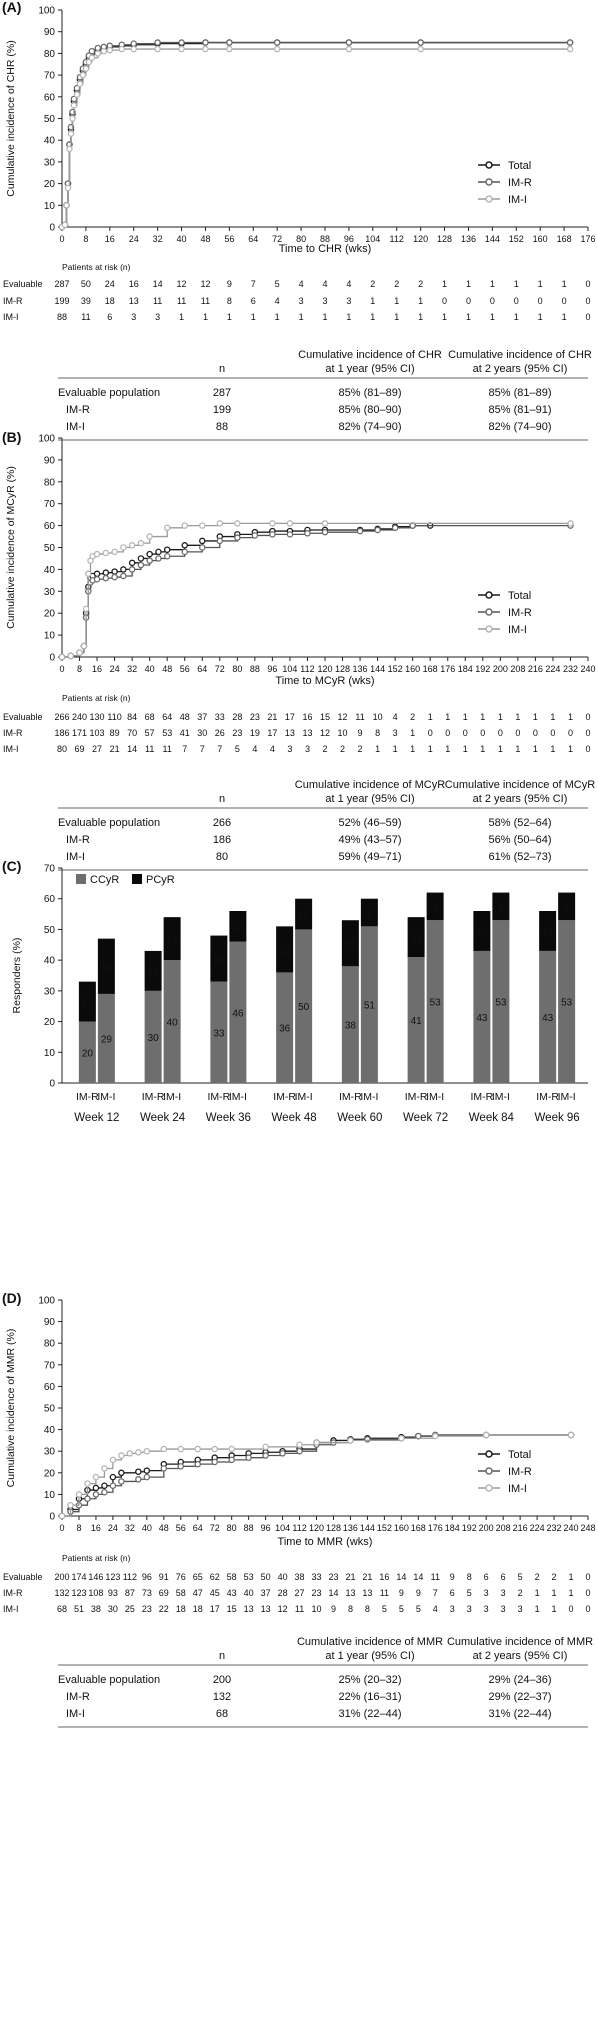  What do you see at coordinates (97, 749) in the screenshot?
I see `risk-value: 27` at bounding box center [97, 749].